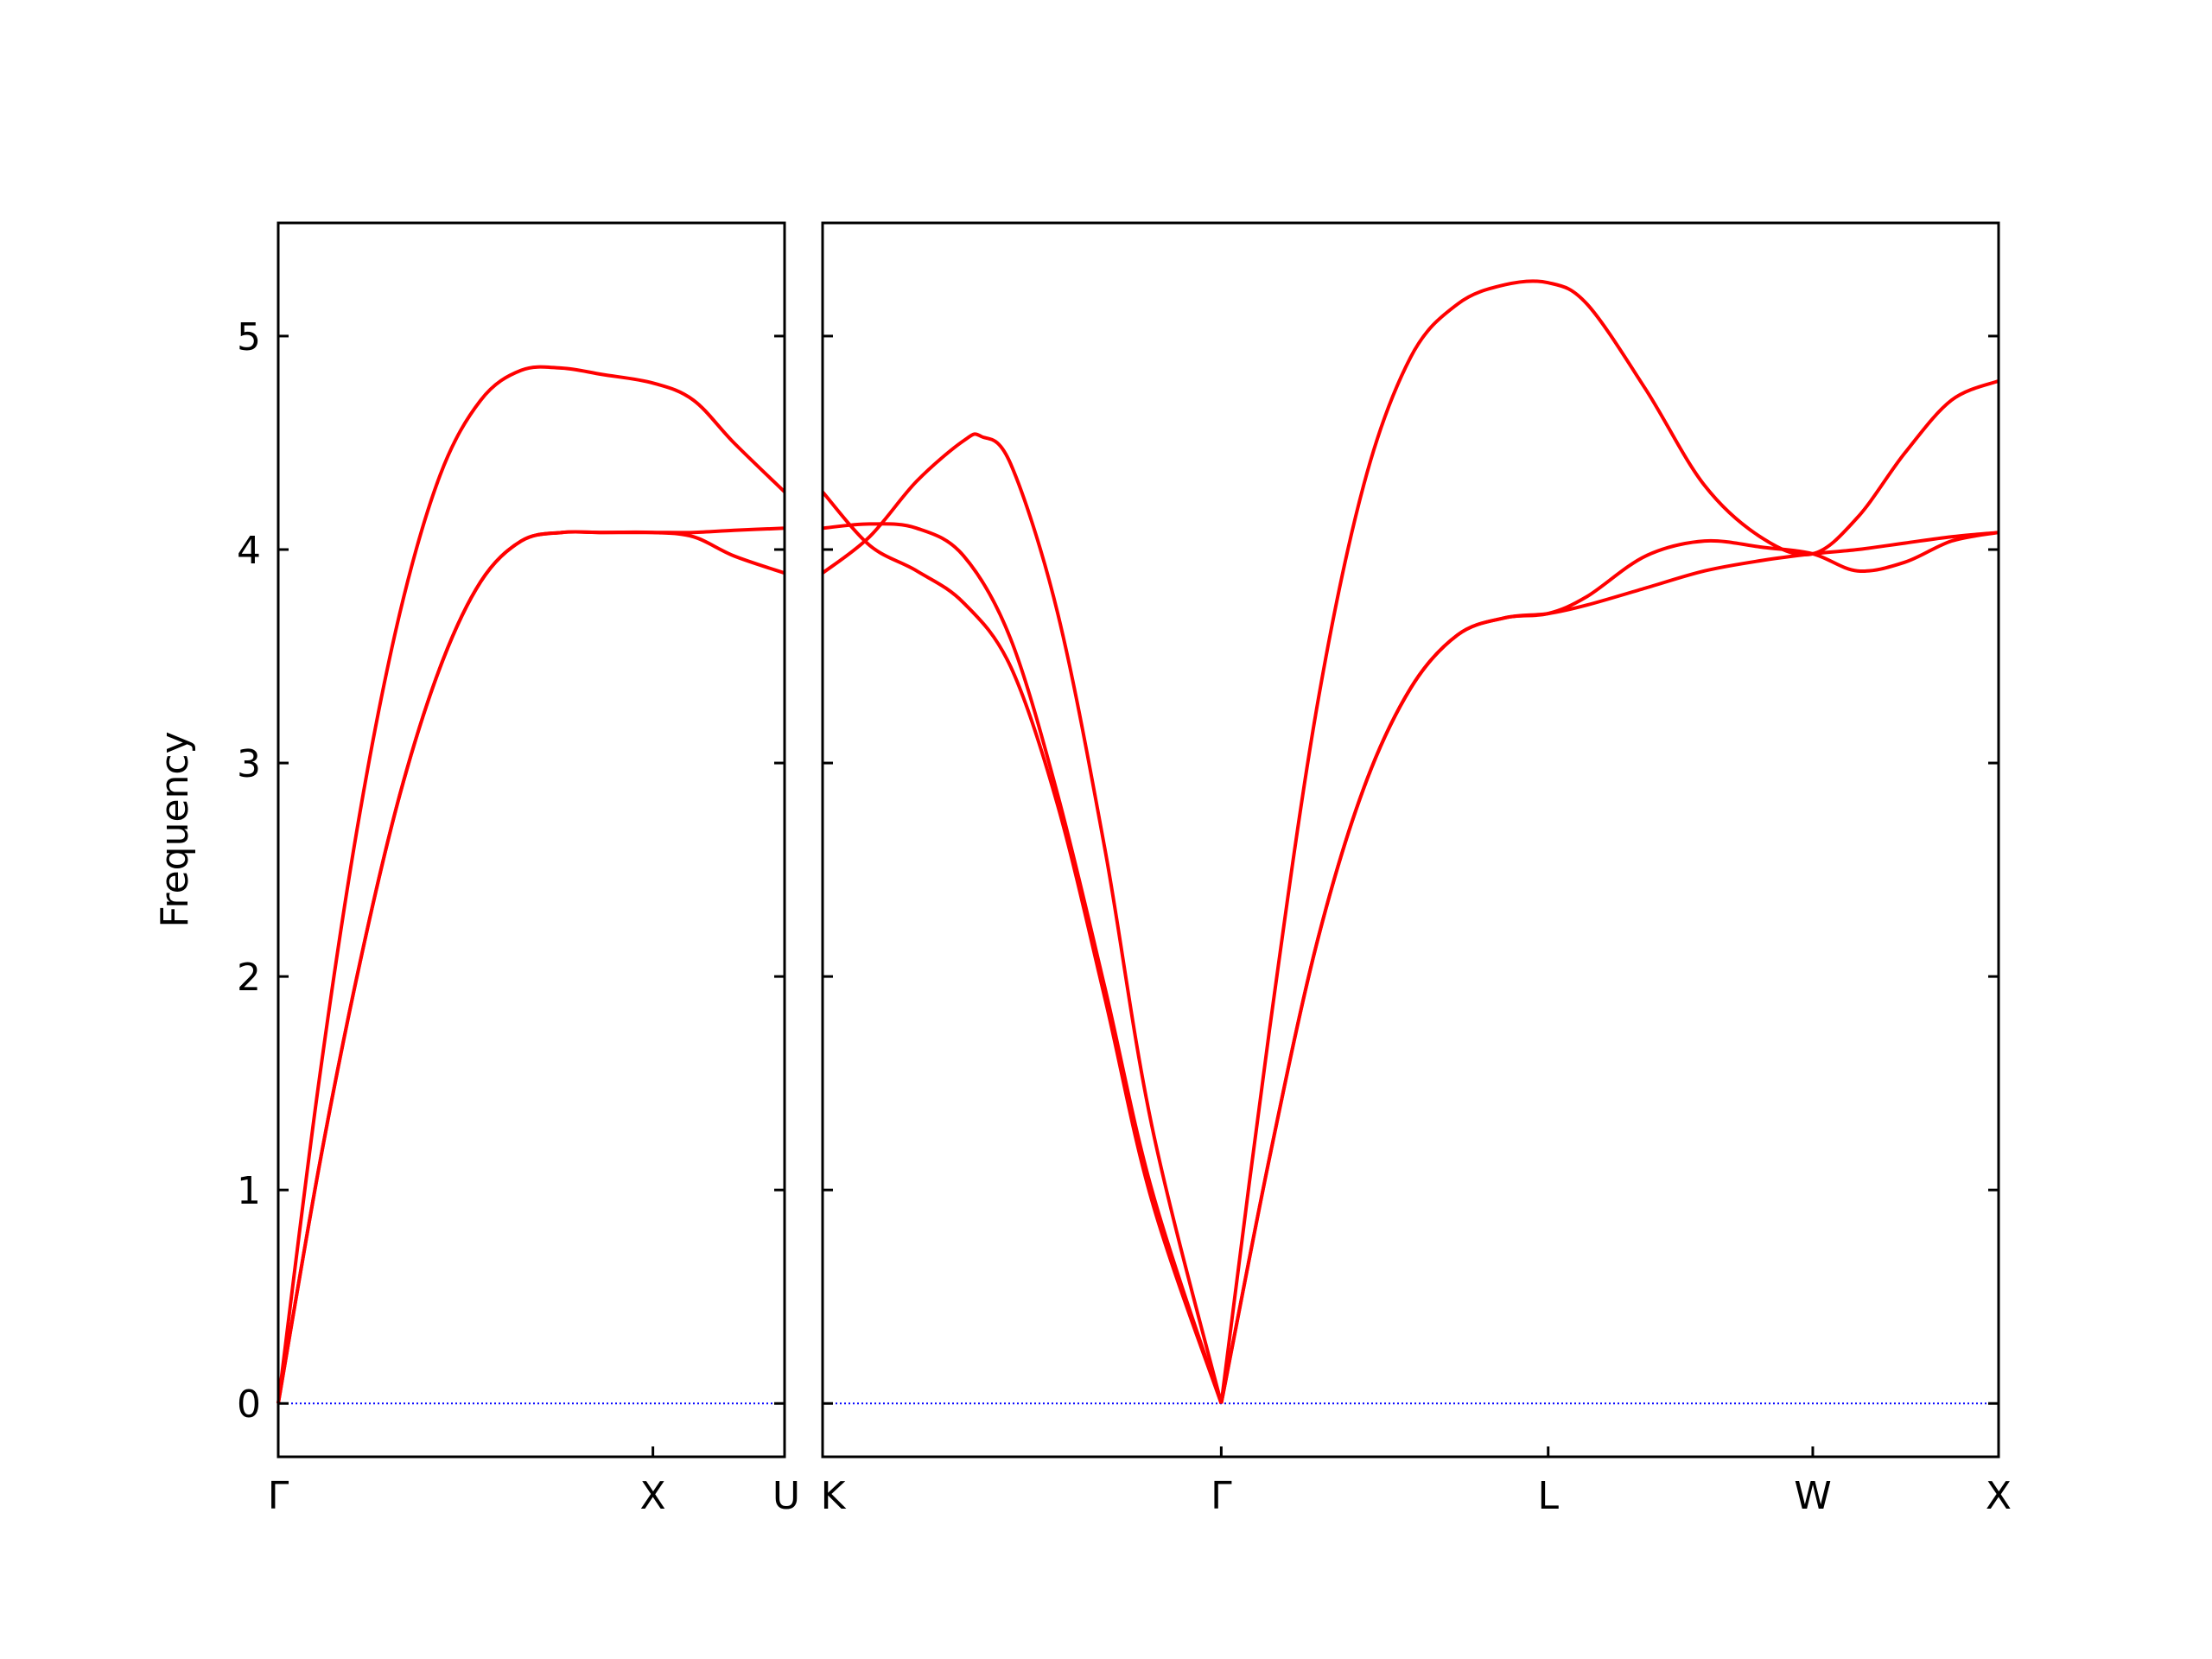 The width and height of the screenshot is (2212, 1659). What do you see at coordinates (249, 1404) in the screenshot?
I see `y-tick-label: 0` at bounding box center [249, 1404].